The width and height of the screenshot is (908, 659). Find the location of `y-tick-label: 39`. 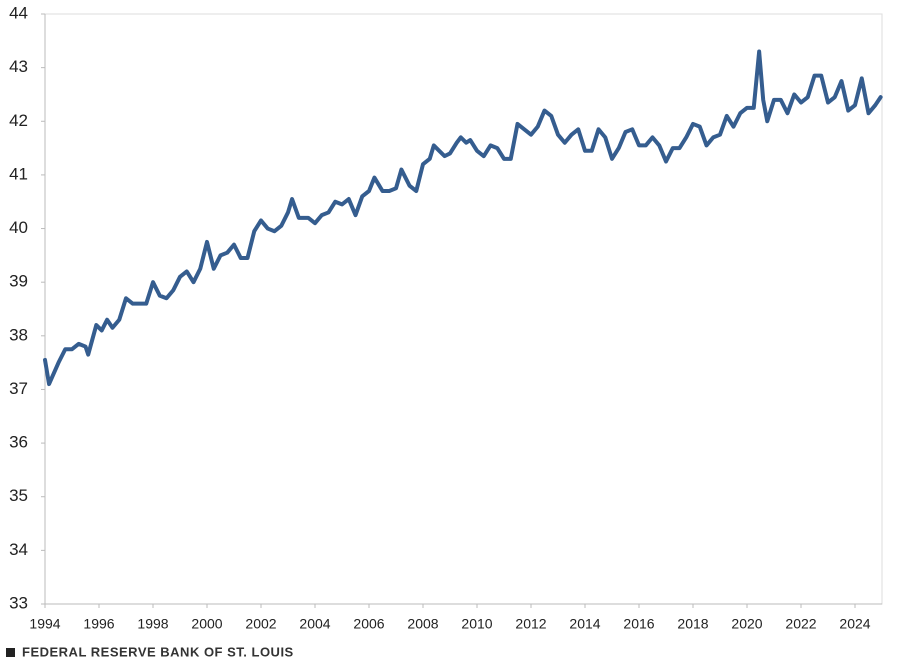

y-tick-label: 39 is located at coordinates (18, 281).